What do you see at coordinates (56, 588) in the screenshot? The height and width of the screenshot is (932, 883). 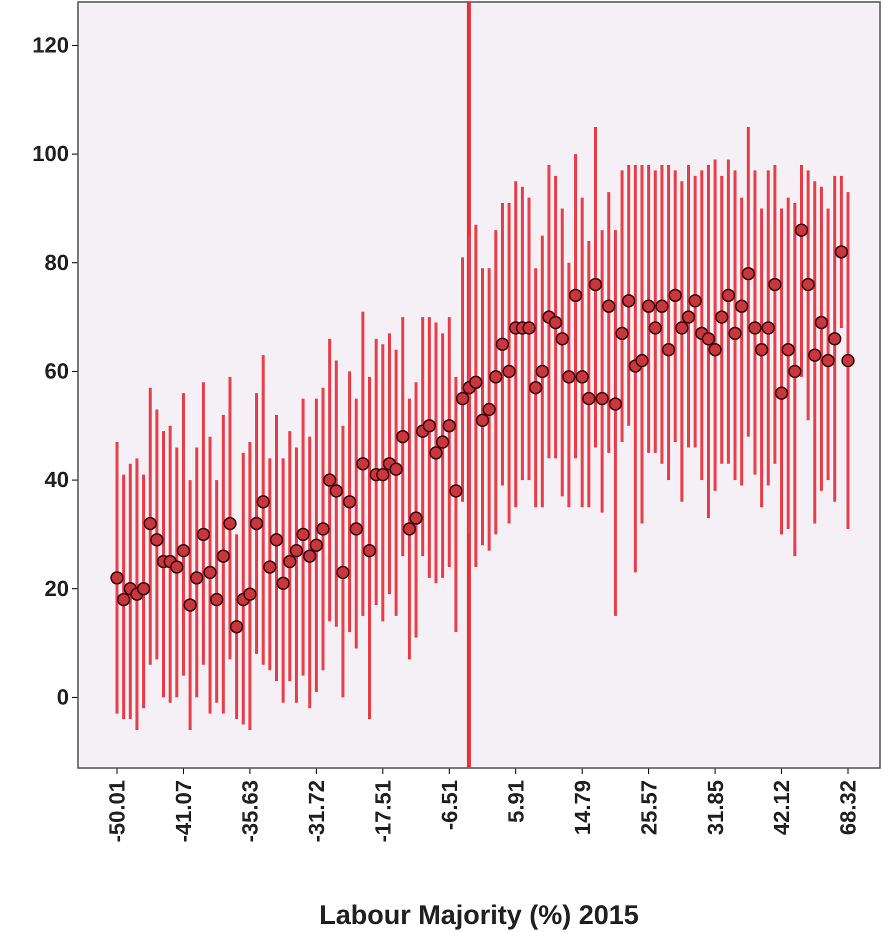 I see `y-tick-label: 20` at bounding box center [56, 588].